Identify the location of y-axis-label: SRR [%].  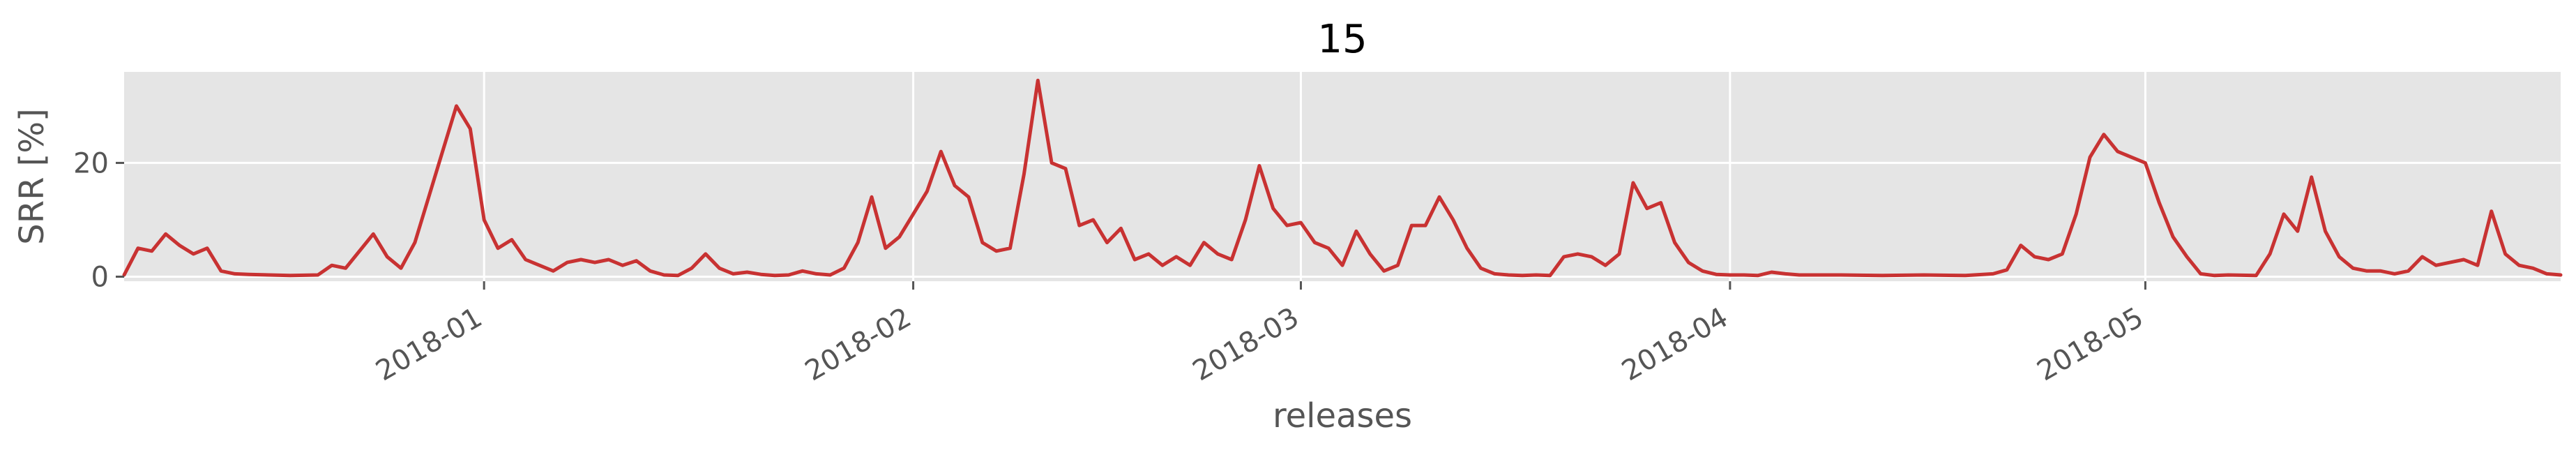
(32, 176).